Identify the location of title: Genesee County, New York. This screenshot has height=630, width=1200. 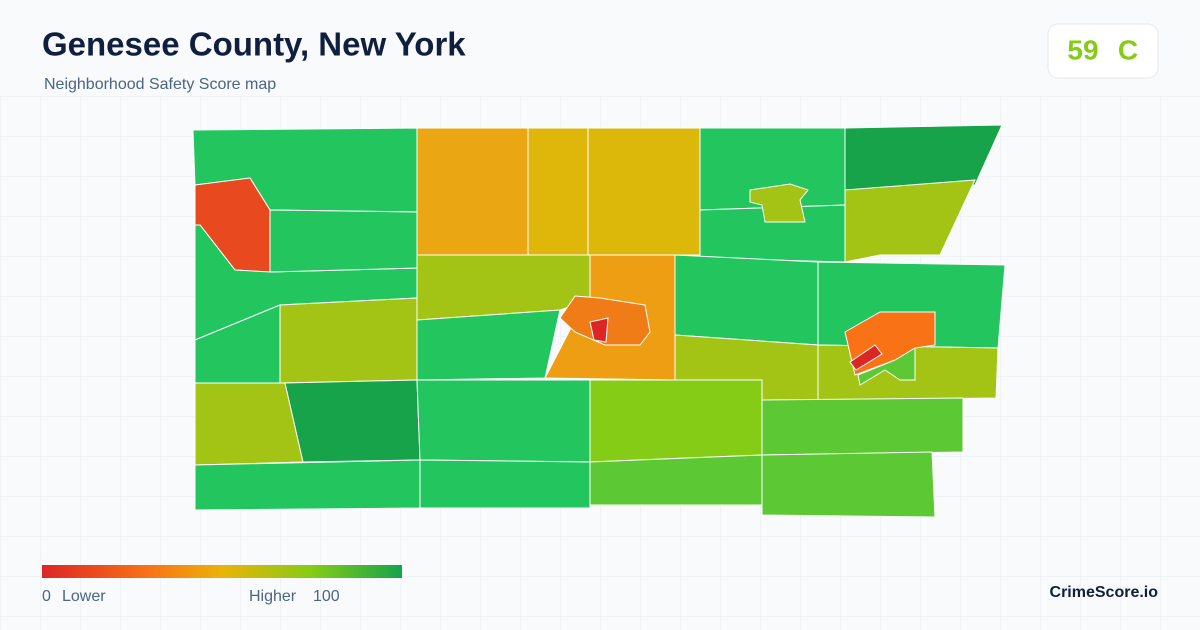
(254, 44).